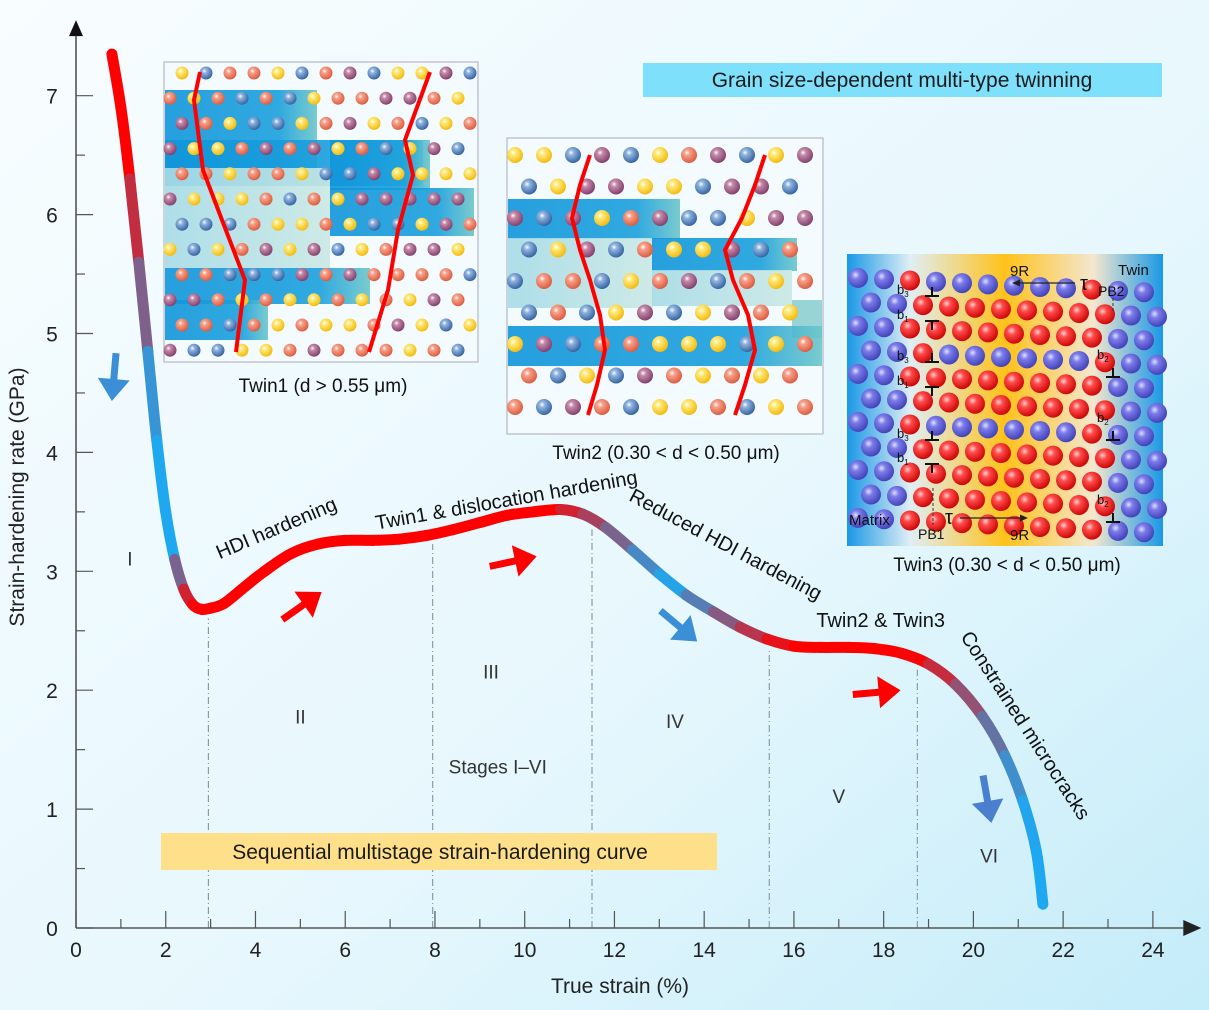 This screenshot has height=1010, width=1209. Describe the element at coordinates (17, 496) in the screenshot. I see `y-axis-title: Strain-hardening rate (GPa)` at that location.